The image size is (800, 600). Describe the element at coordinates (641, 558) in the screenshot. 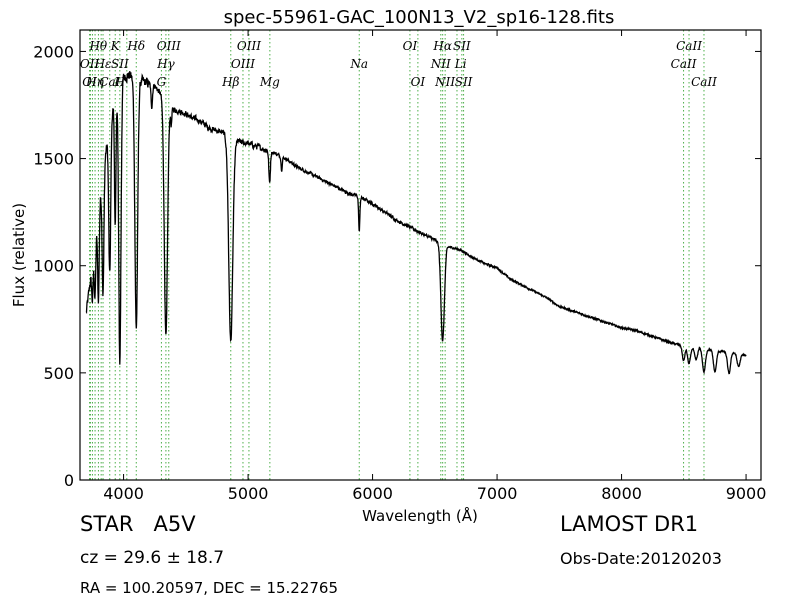

I see `observation-date: Obs-Date:20120203` at that location.